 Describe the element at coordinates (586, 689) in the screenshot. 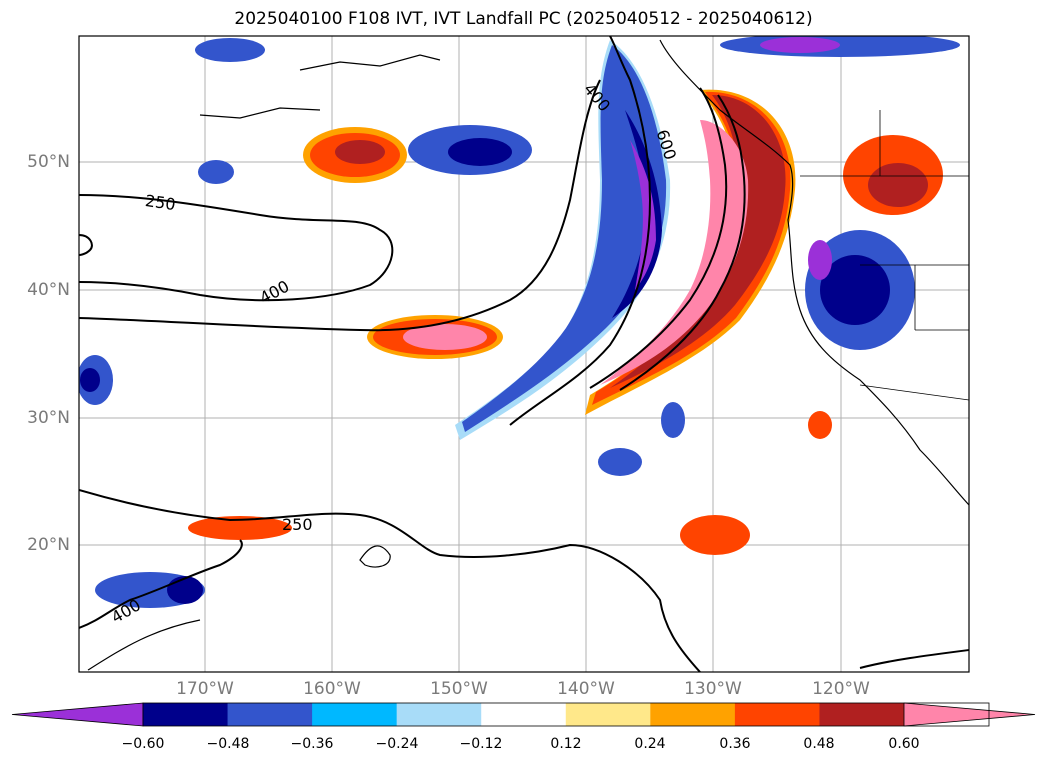

I see `lon-label: 140°W` at that location.